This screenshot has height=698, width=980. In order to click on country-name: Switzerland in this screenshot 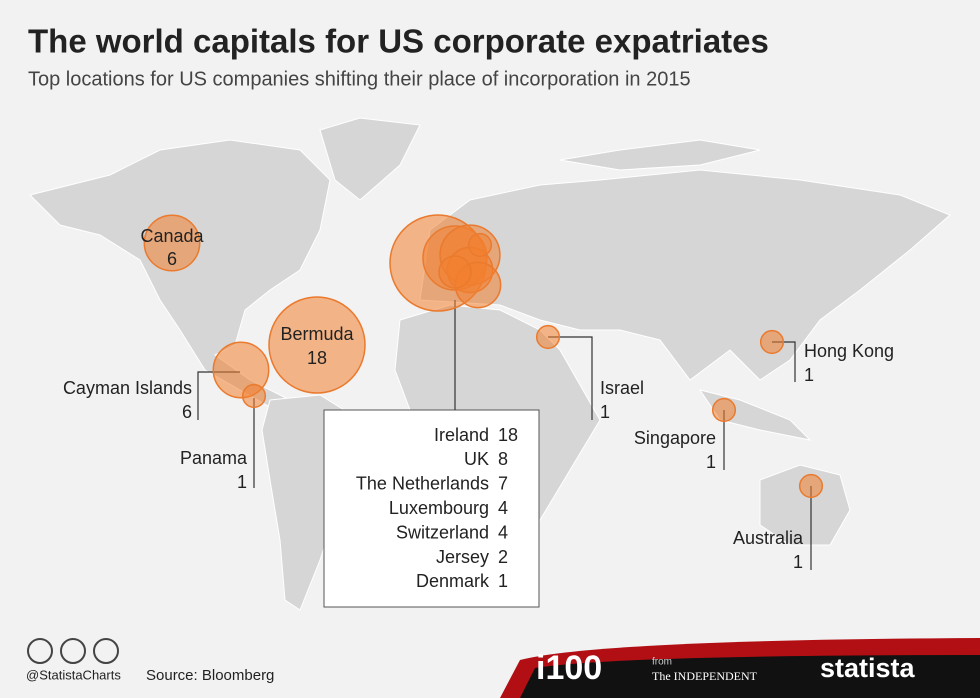, I will do `click(442, 532)`.